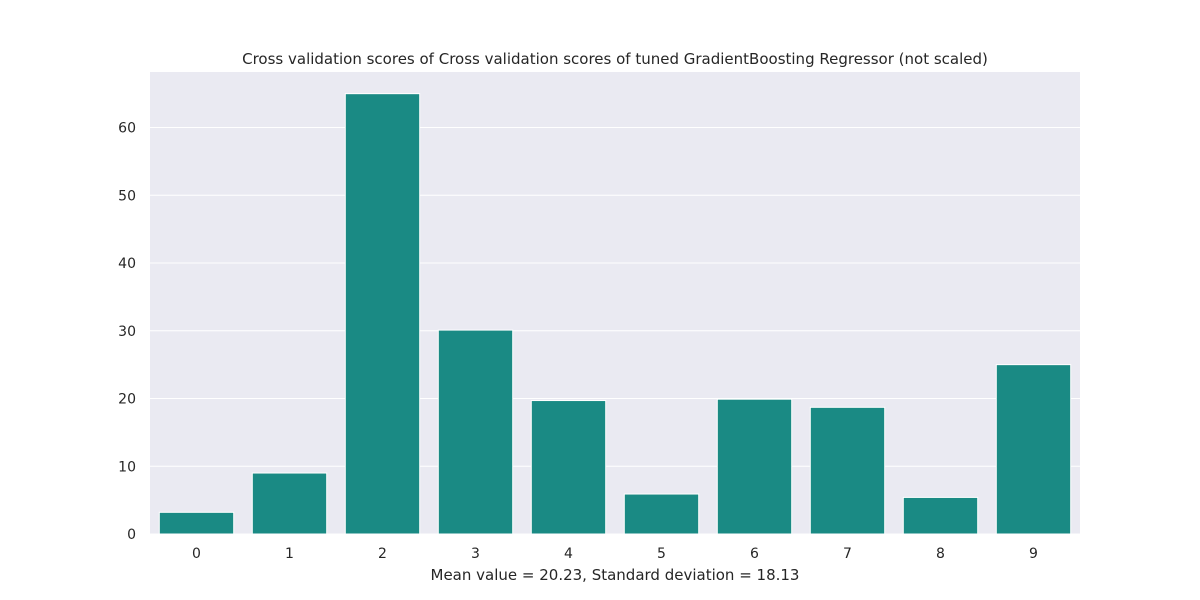 The image size is (1200, 600). Describe the element at coordinates (127, 467) in the screenshot. I see `y-tick-label: 10` at that location.